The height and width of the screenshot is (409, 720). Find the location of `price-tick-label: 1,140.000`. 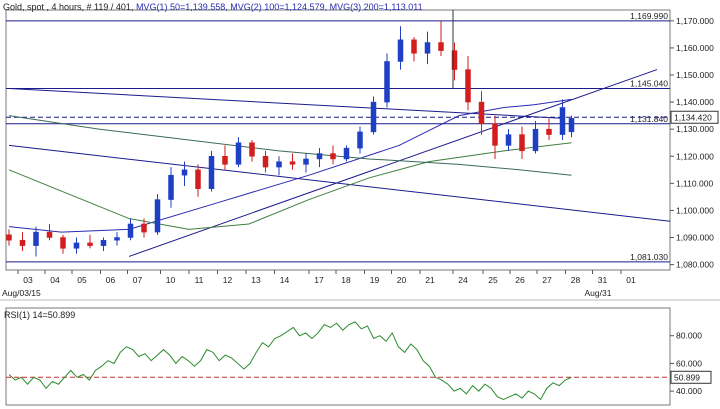

price-tick-label: 1,140.000 is located at coordinates (695, 102).